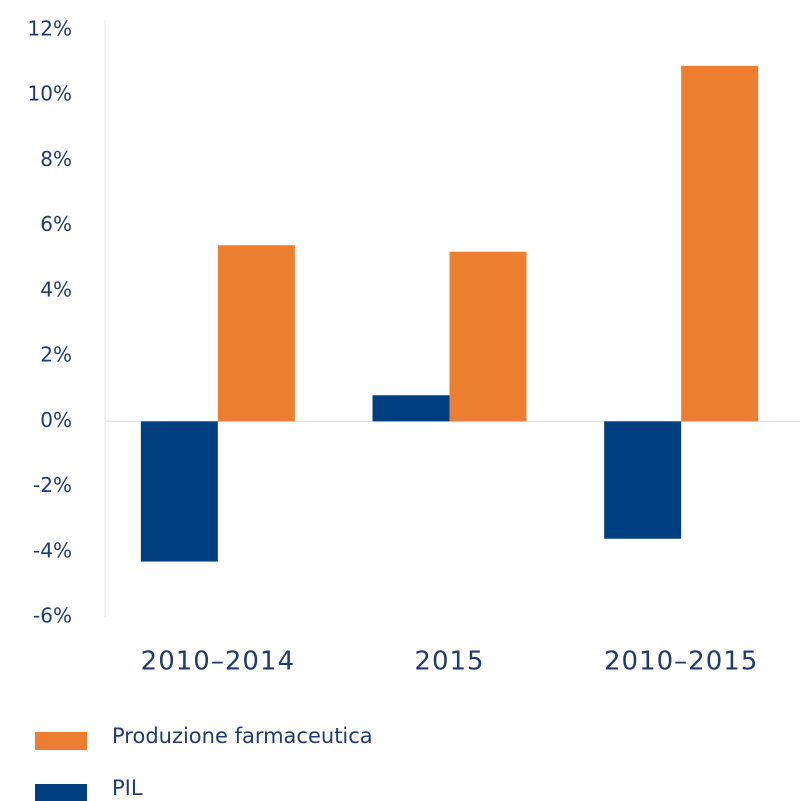 The height and width of the screenshot is (801, 800). Describe the element at coordinates (218, 662) in the screenshot. I see `x-tick-label: 2010–2014` at that location.